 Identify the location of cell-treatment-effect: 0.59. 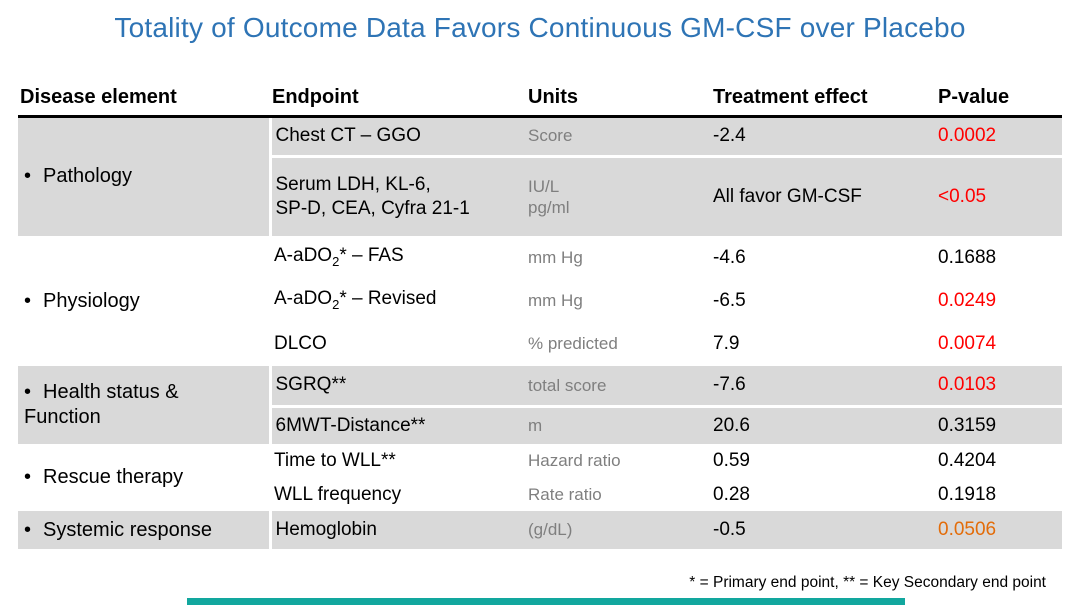
(731, 461).